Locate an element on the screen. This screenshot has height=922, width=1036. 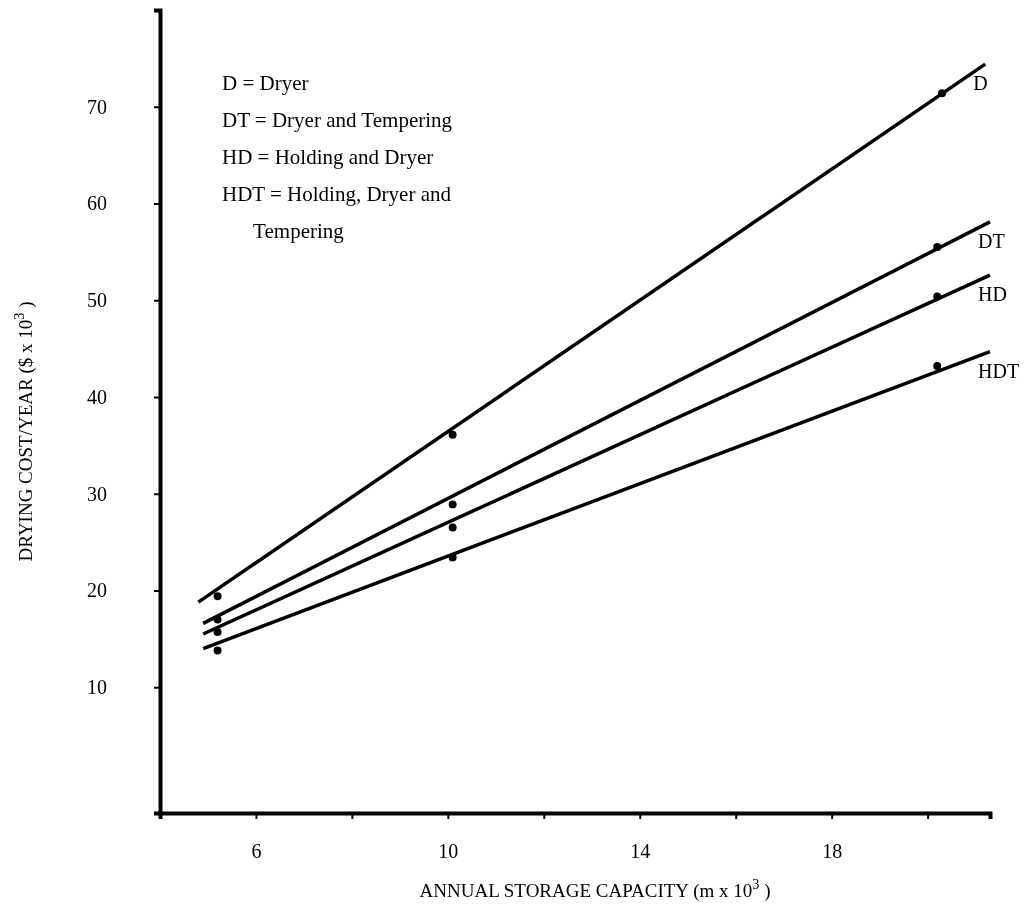
series-label: HD is located at coordinates (992, 294).